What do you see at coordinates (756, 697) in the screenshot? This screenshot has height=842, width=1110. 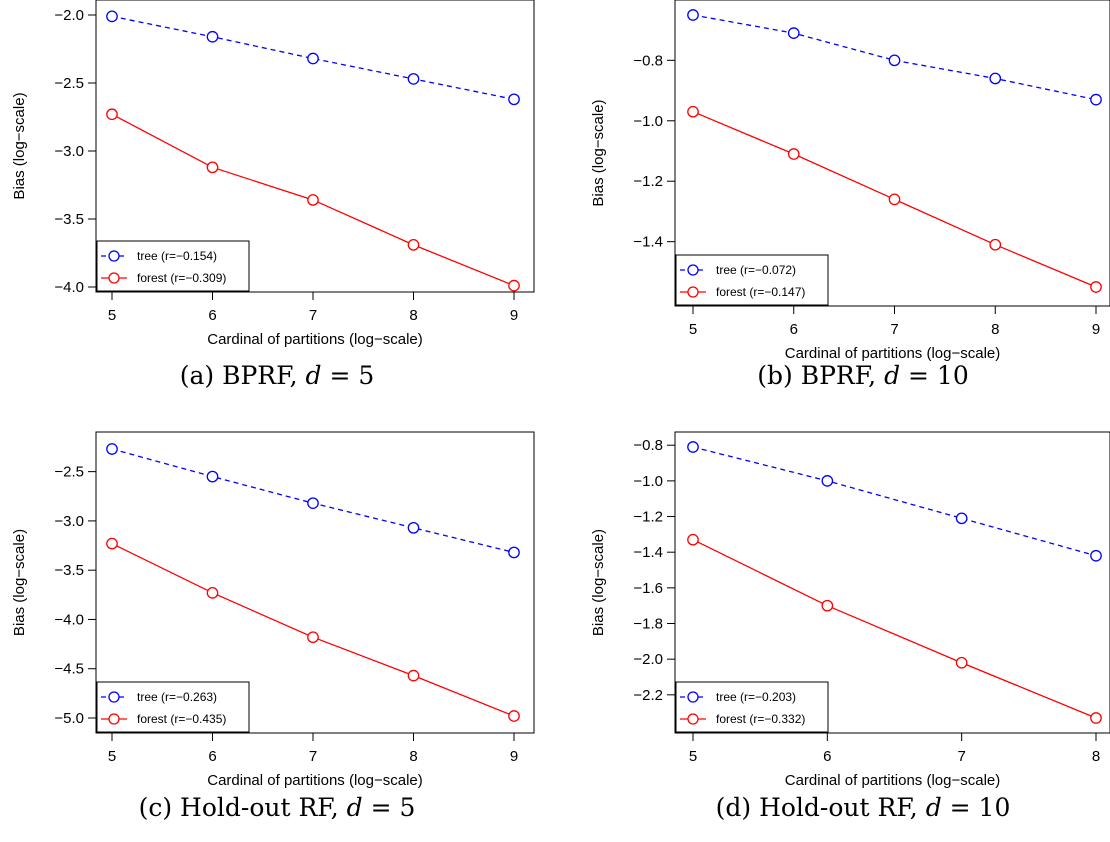 I see `legend-label: tree (r=−0.203)` at bounding box center [756, 697].